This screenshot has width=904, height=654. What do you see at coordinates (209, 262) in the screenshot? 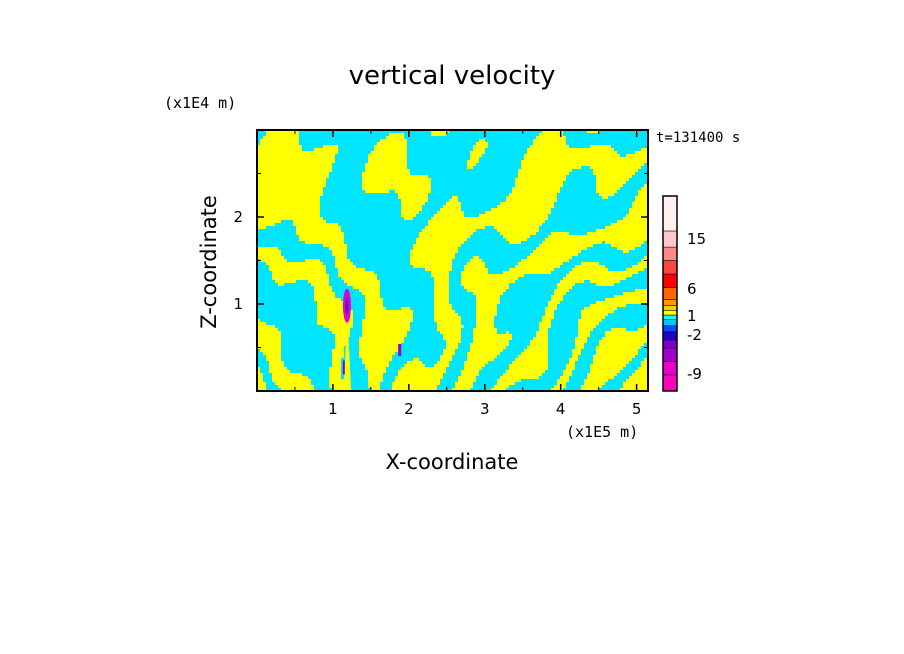
I see `y-axis-title: Z-coordinate` at bounding box center [209, 262].